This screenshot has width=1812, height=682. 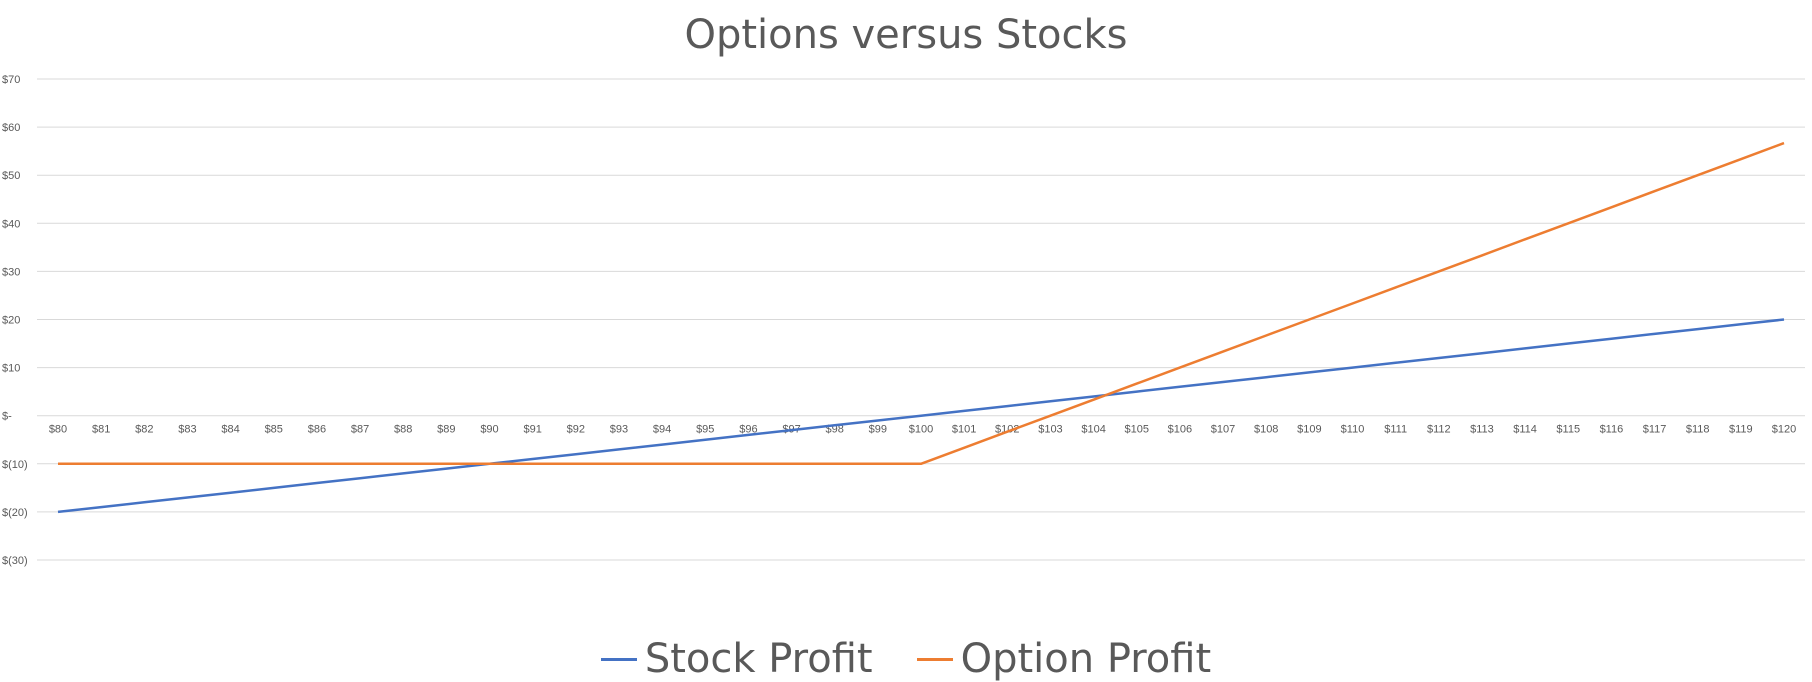 I want to click on x-tick-label: $114, so click(x=1525, y=430).